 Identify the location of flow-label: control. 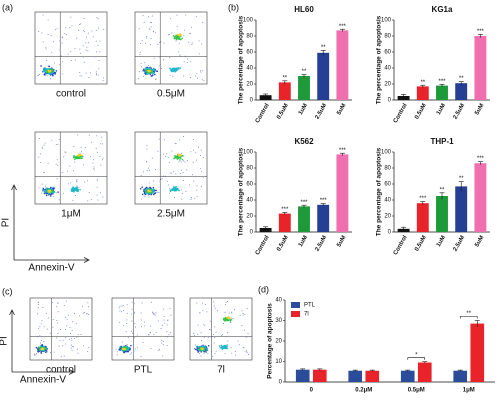
(61, 370).